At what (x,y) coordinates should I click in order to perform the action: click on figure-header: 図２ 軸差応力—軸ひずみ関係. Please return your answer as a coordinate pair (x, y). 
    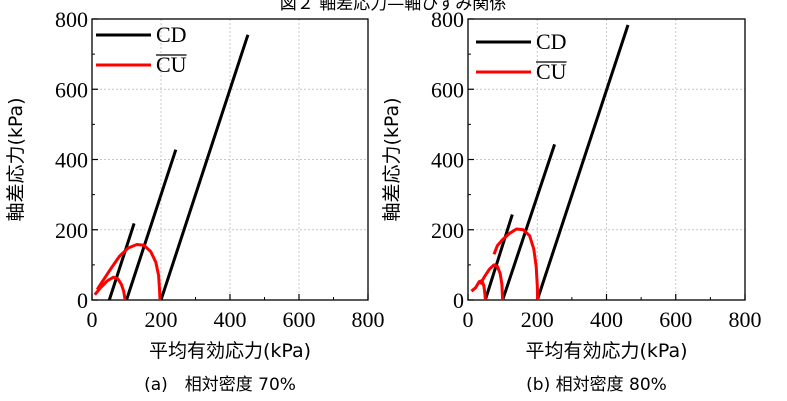
    Looking at the image, I should click on (393, 7).